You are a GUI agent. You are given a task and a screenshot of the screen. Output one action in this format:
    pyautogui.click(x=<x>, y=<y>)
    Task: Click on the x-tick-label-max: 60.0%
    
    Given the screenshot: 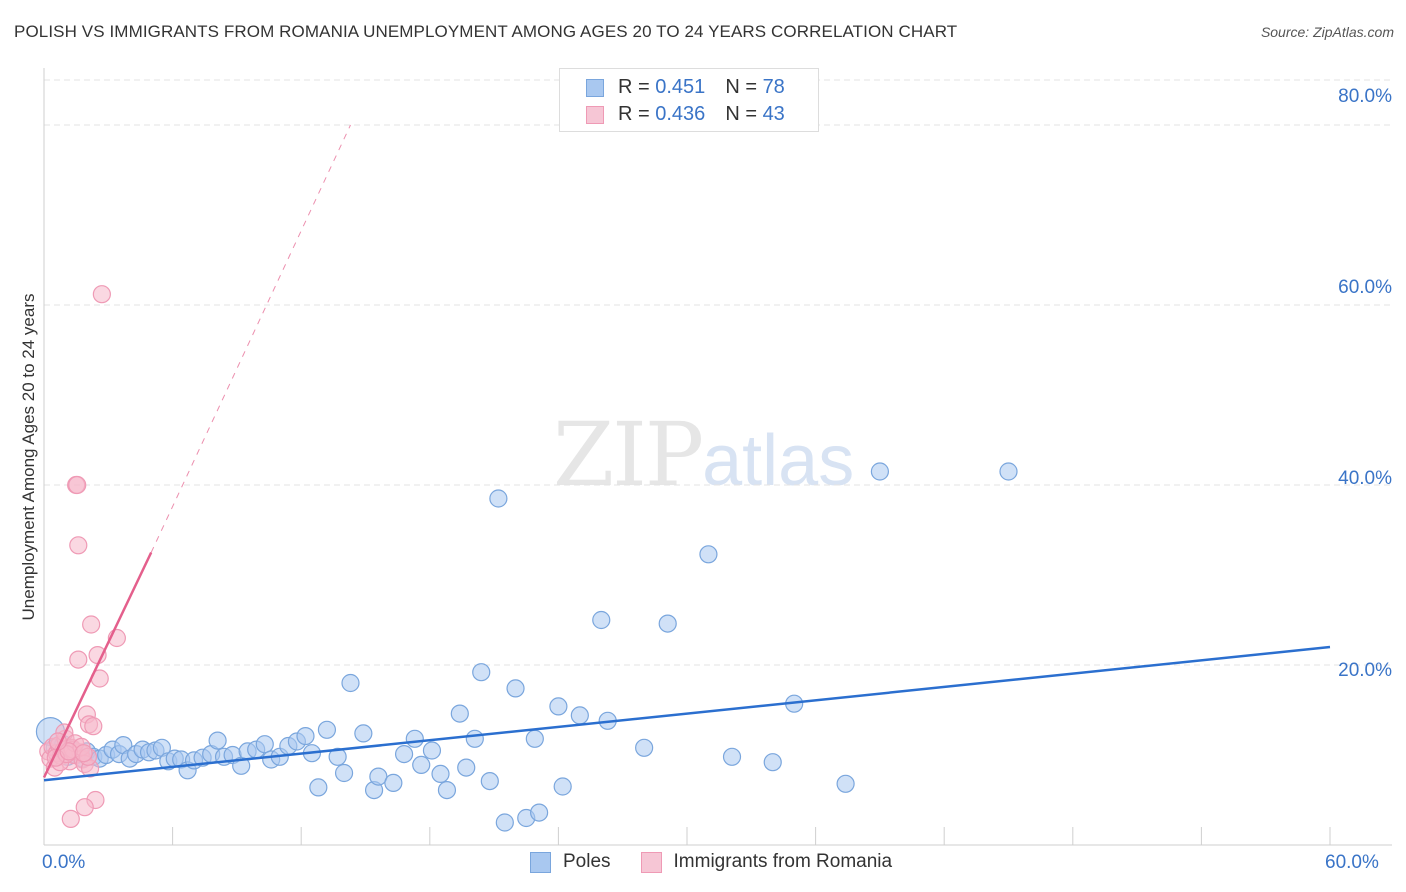 What is the action you would take?
    pyautogui.click(x=1352, y=862)
    